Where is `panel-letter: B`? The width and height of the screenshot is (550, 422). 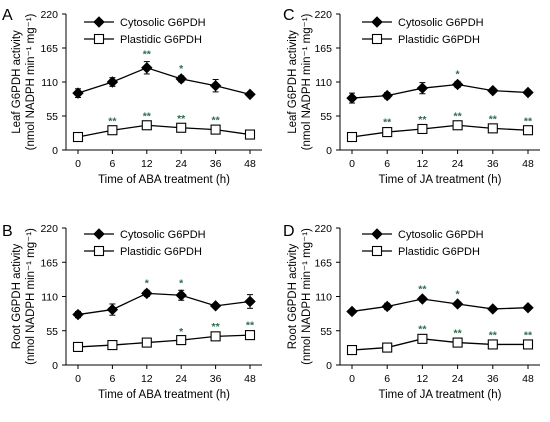
panel-letter: B is located at coordinates (7, 231).